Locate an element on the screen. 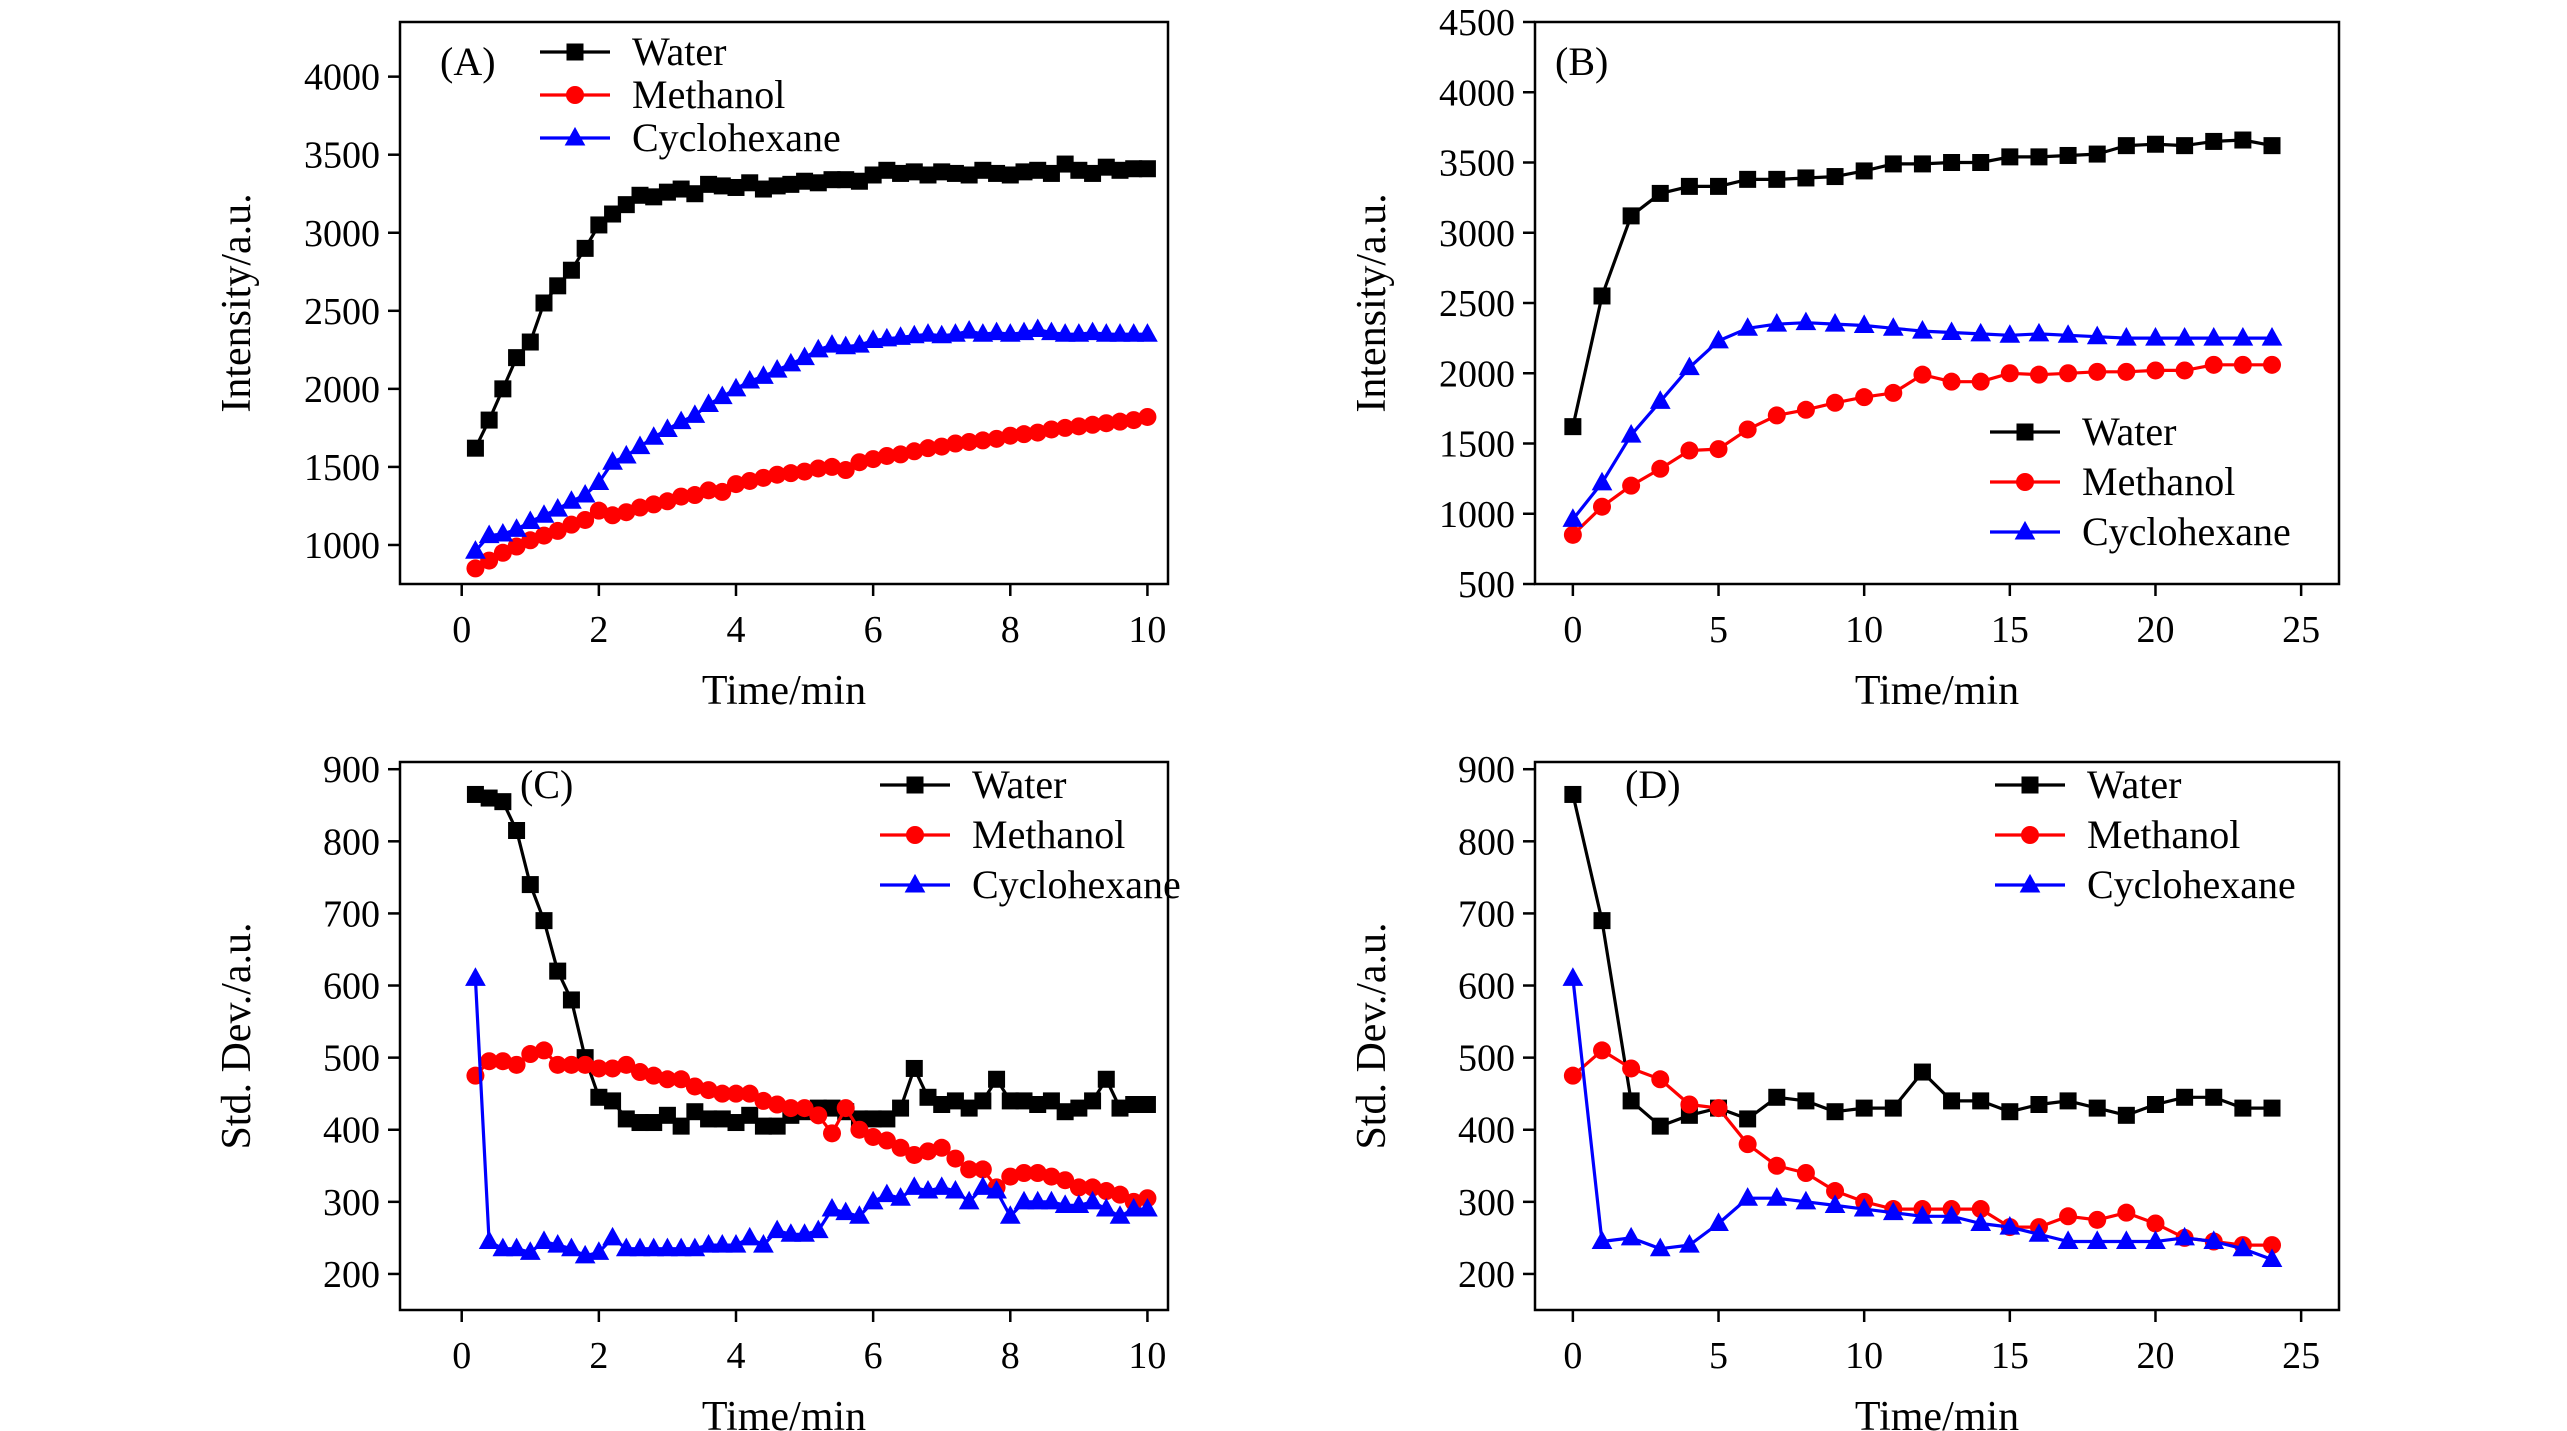 Image resolution: width=2567 pixels, height=1431 pixels. y-tick-label: 900 is located at coordinates (351, 770).